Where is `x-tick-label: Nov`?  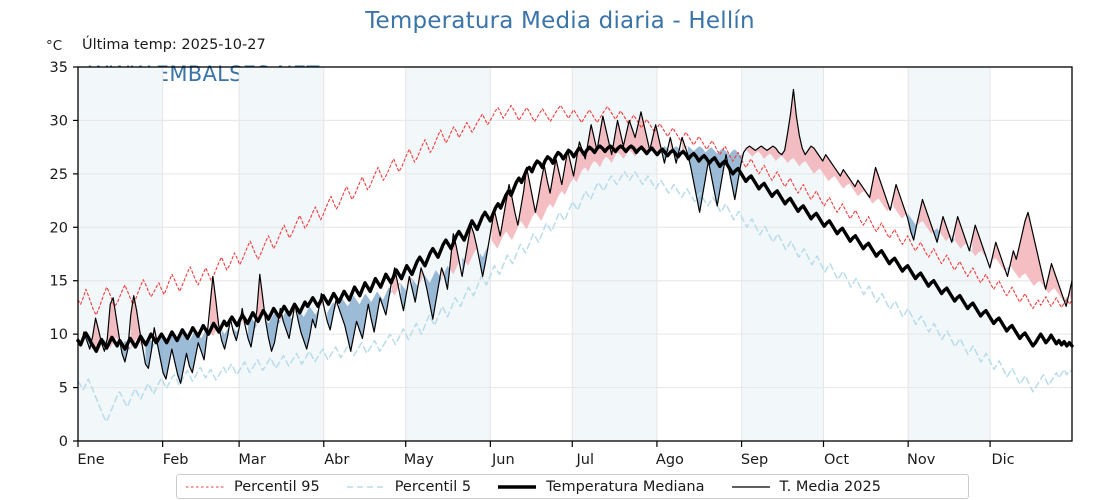
x-tick-label: Nov is located at coordinates (921, 460).